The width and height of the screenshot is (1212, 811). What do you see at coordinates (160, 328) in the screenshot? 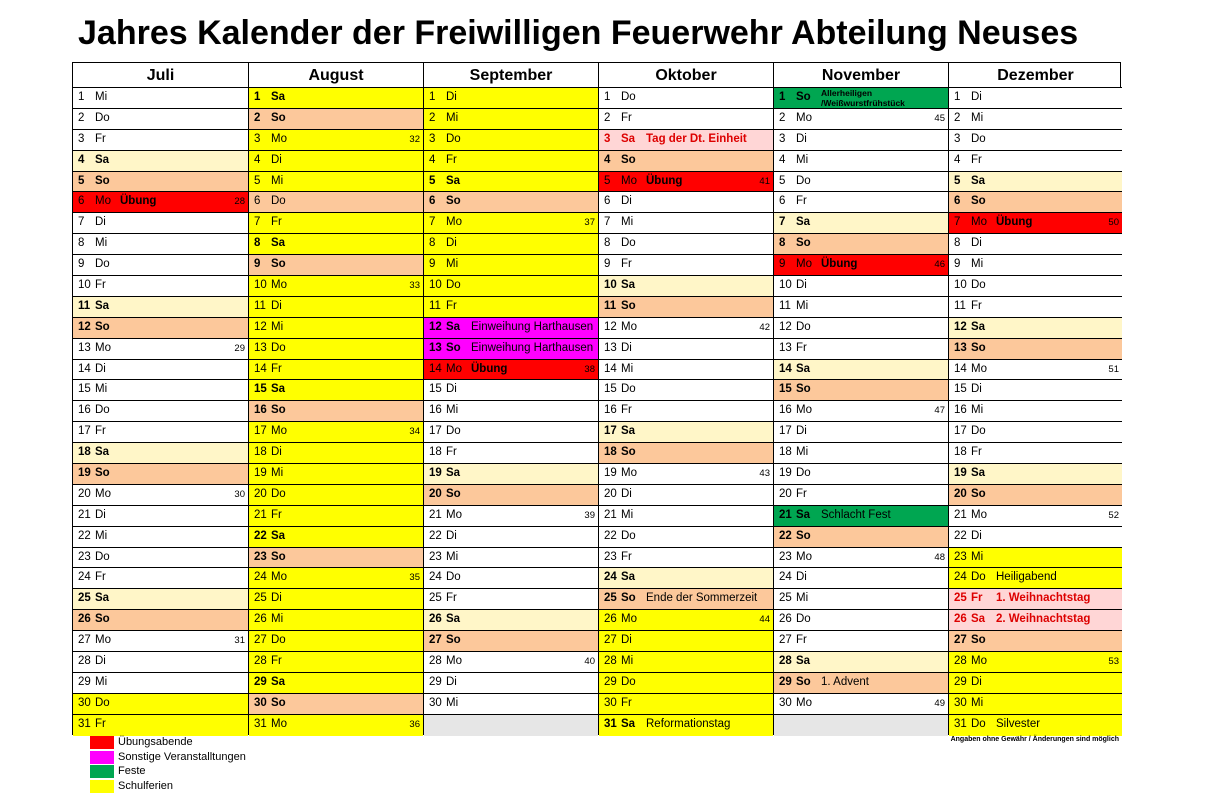
I see `day-cell: 12 So` at bounding box center [160, 328].